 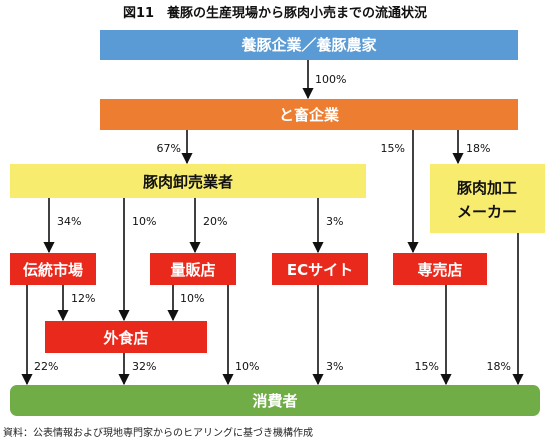 I want to click on node-farm-box, so click(x=309, y=45).